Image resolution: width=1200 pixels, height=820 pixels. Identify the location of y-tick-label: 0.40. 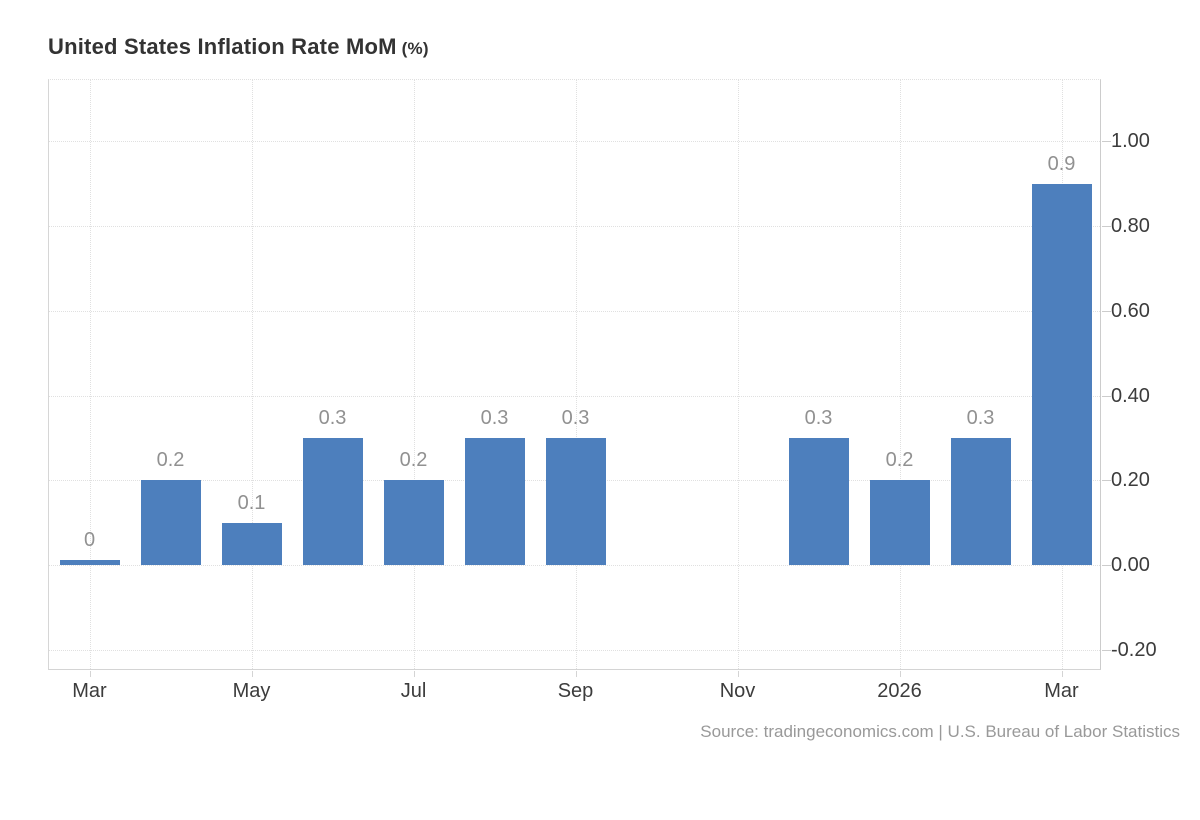
(1130, 395).